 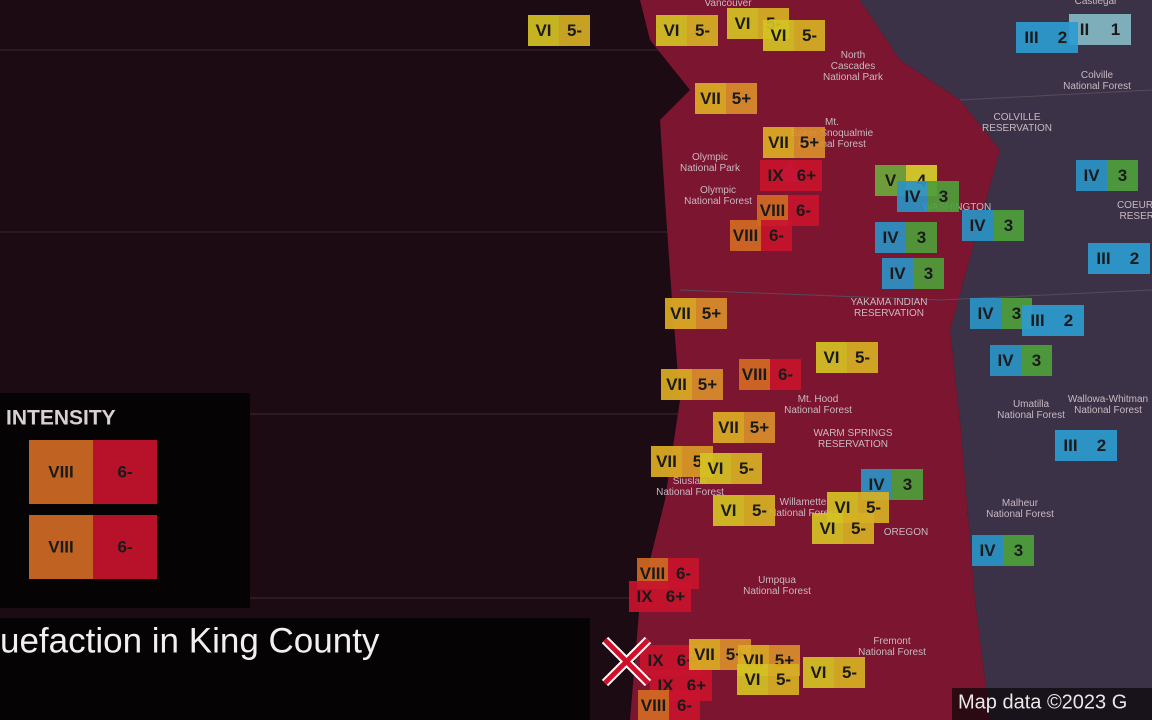 I want to click on map-label: COEUR D, so click(x=1134, y=205).